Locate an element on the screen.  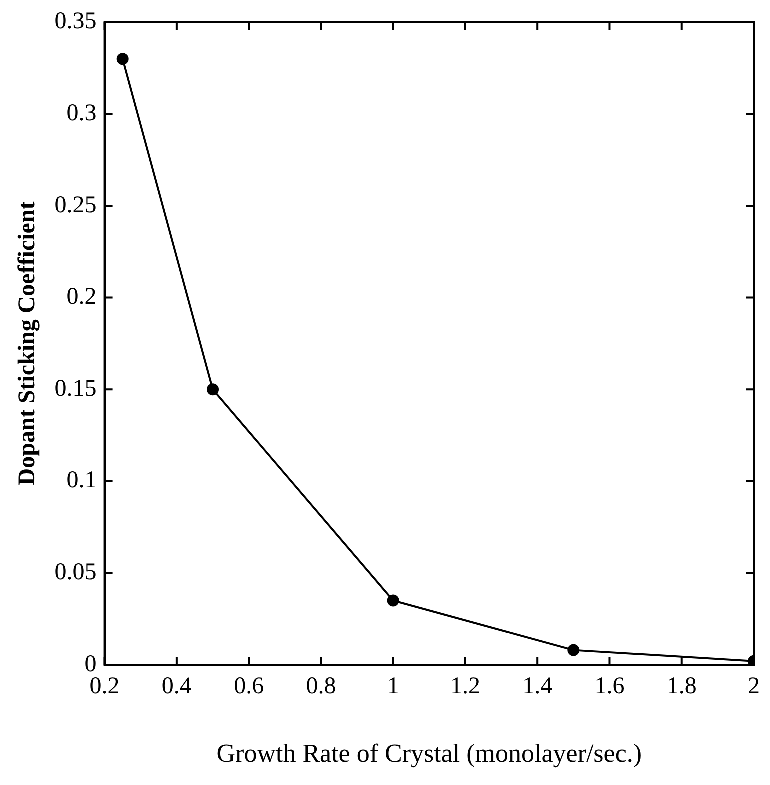
x-axis-title: Growth Rate of Crystal (monolayer/sec.) is located at coordinates (429, 753).